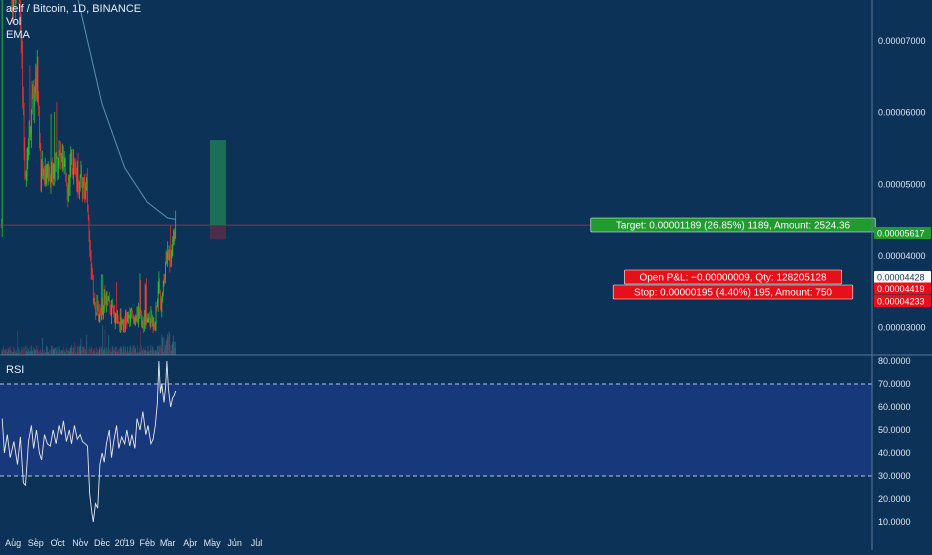 The height and width of the screenshot is (555, 932). I want to click on ema-price-tag-text: 0.00004419, so click(901, 289).